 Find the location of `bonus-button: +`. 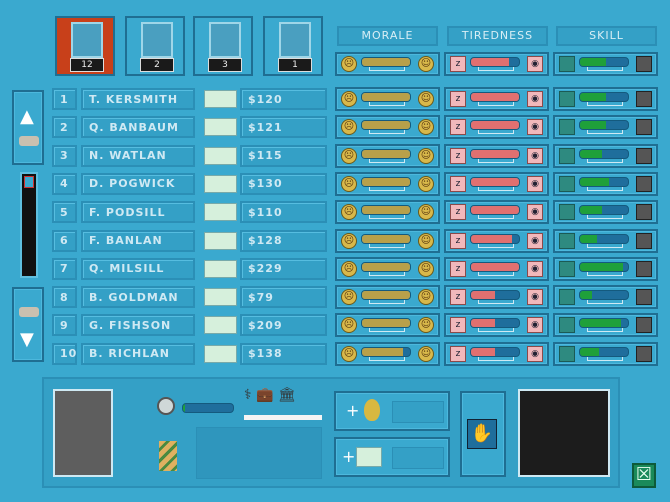

bonus-button: + is located at coordinates (392, 411).